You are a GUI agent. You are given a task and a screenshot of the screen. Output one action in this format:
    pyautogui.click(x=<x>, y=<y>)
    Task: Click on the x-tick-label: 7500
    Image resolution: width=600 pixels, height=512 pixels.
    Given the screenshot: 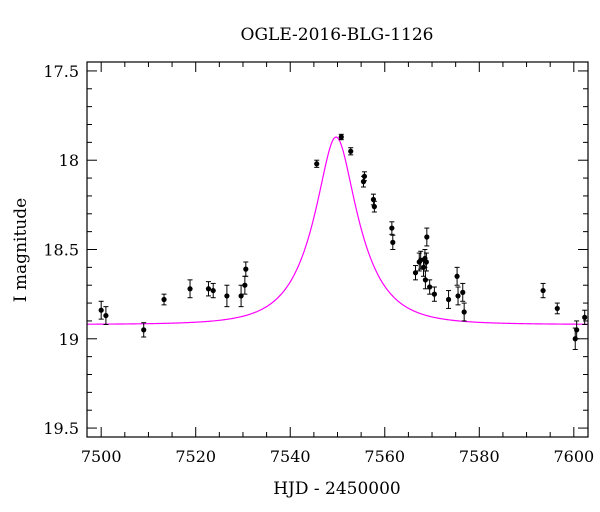 What is the action you would take?
    pyautogui.click(x=101, y=456)
    